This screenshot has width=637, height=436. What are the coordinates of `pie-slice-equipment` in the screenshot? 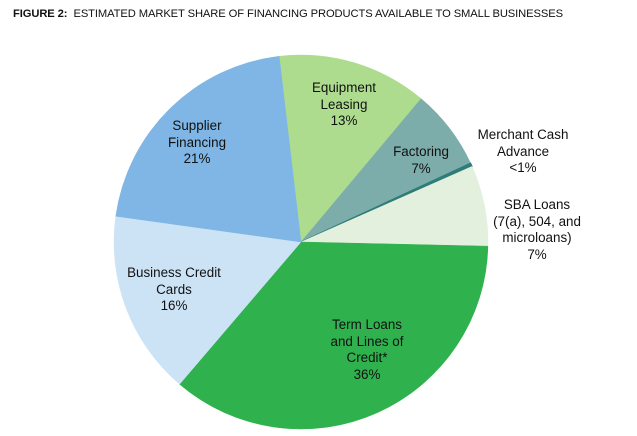 It's located at (350, 148).